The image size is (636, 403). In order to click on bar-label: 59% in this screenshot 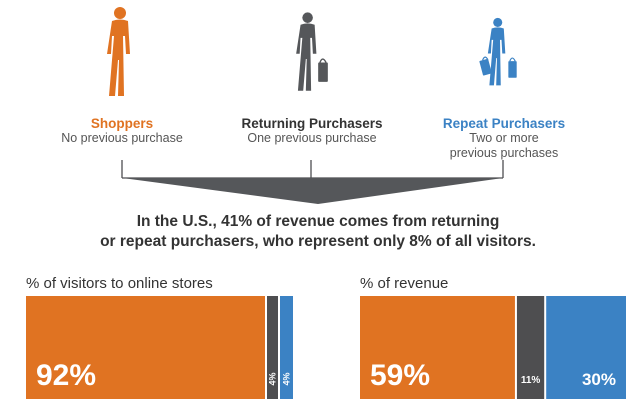, I will do `click(400, 375)`.